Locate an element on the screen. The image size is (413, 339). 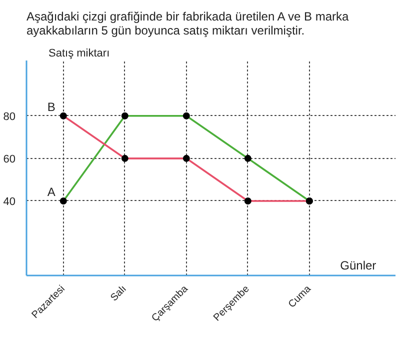
y-tick-label: 60 is located at coordinates (9, 159).